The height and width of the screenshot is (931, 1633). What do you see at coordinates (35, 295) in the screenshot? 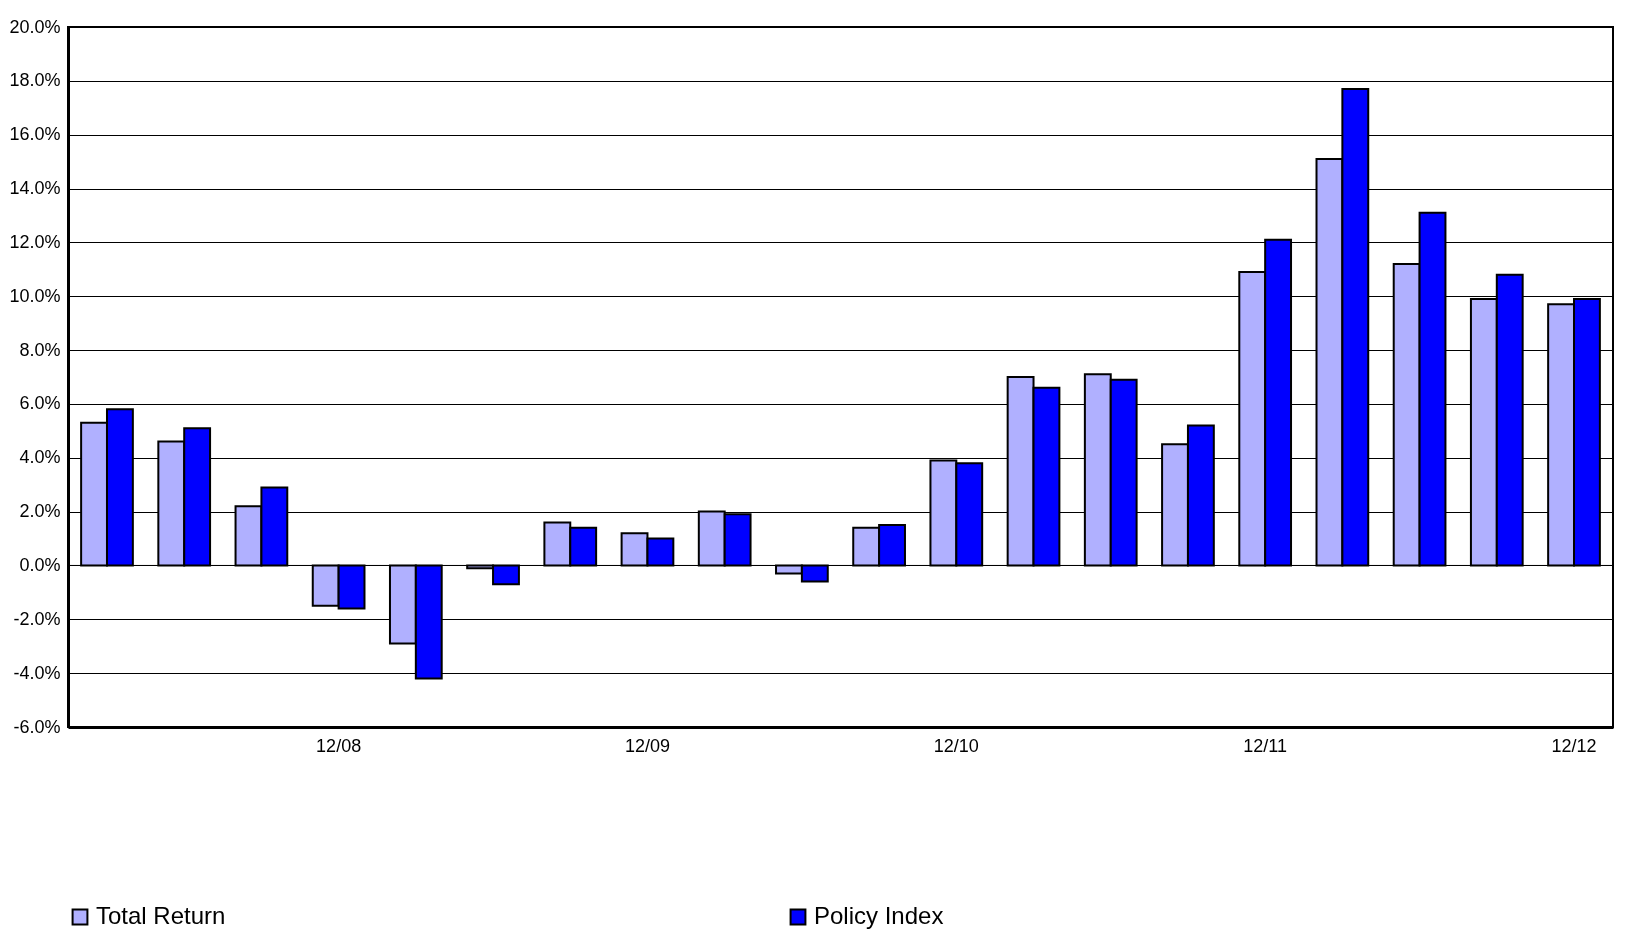
I see `y-tick-label: 10.0%` at bounding box center [35, 295].